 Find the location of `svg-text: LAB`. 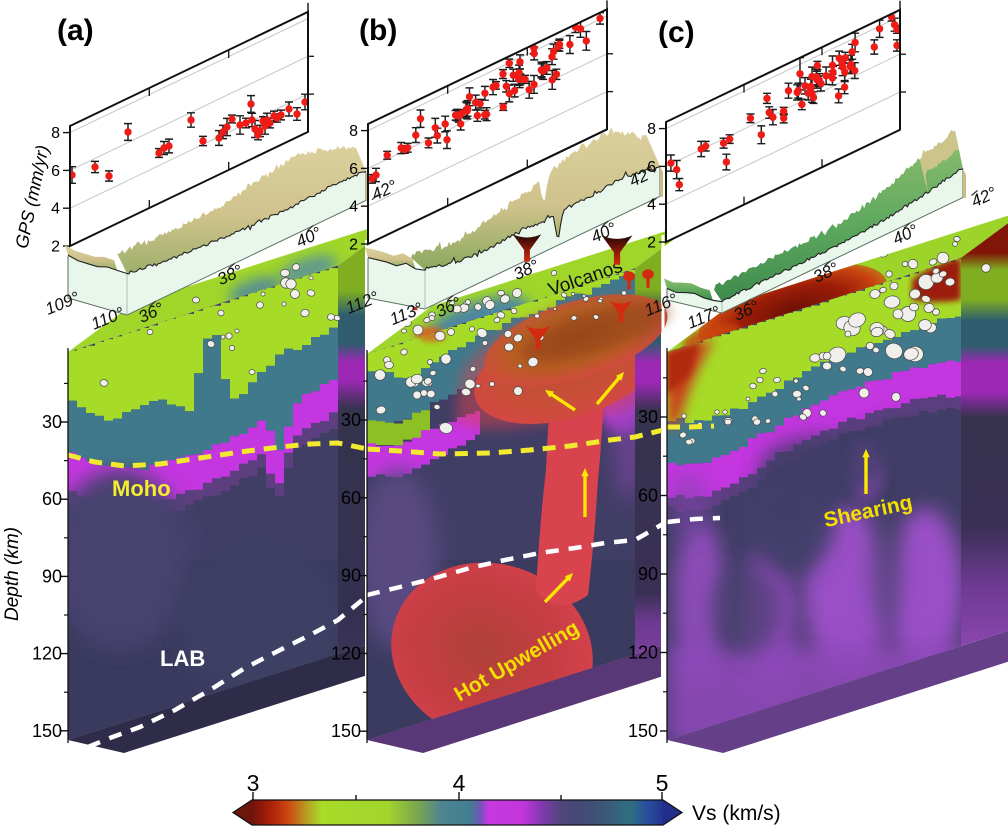

svg-text: LAB is located at coordinates (182, 658).